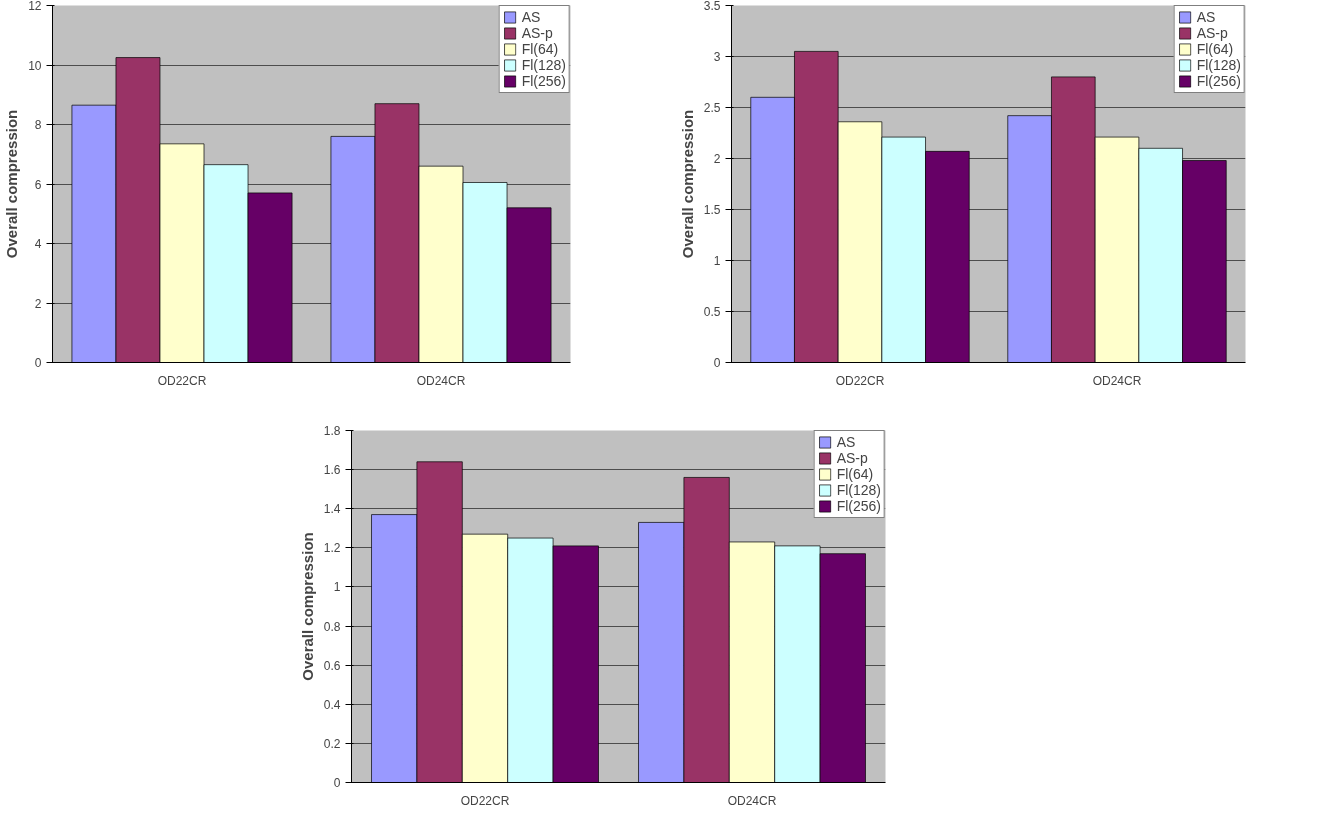  What do you see at coordinates (712, 6) in the screenshot?
I see `y-tick-label: 3.5` at bounding box center [712, 6].